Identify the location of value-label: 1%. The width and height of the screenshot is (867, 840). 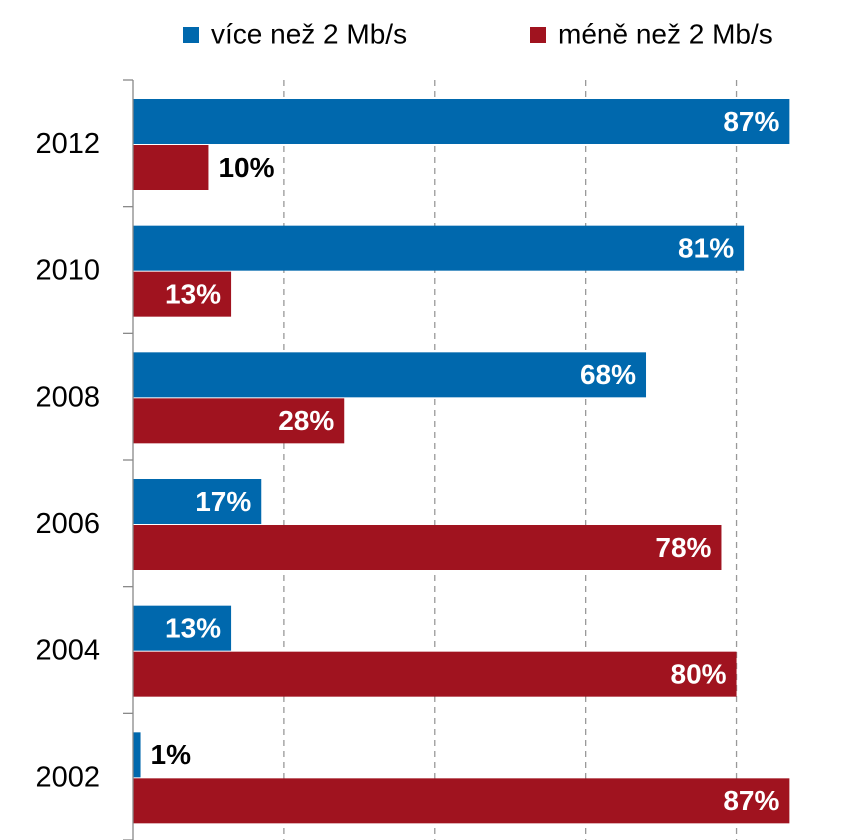
(171, 754).